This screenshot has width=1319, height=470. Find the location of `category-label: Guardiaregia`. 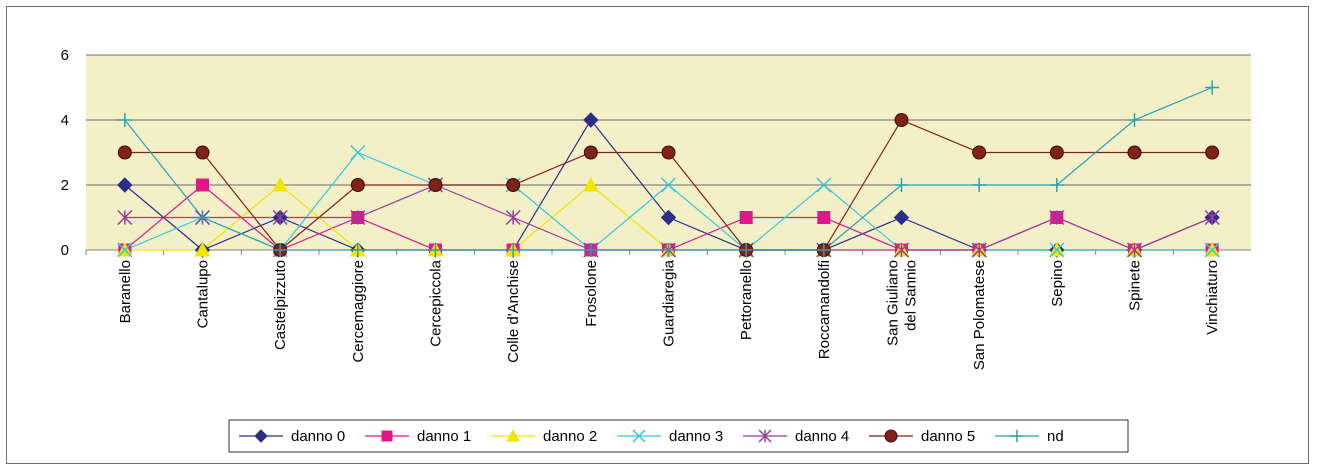

category-label: Guardiaregia is located at coordinates (669, 302).